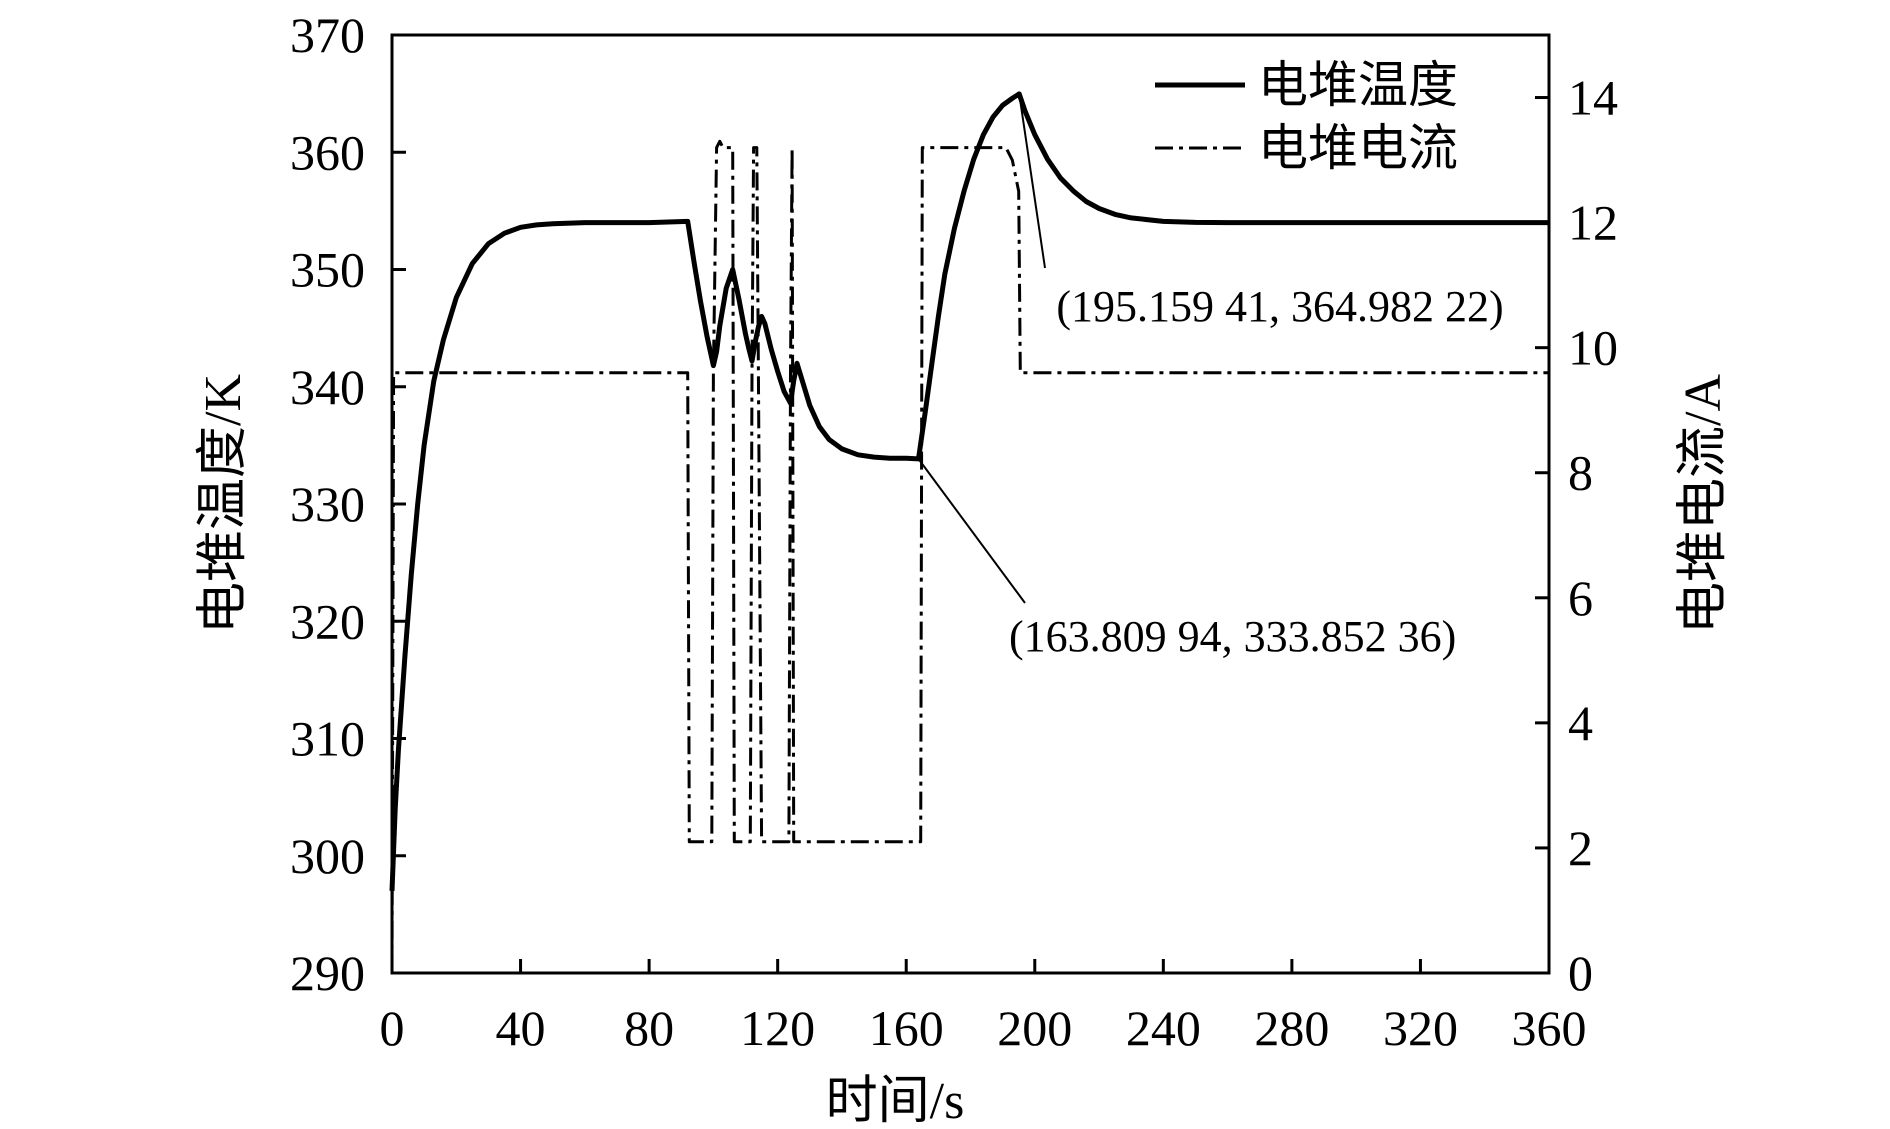 The image size is (1890, 1129). What do you see at coordinates (327, 621) in the screenshot?
I see `y-tick-label: 320` at bounding box center [327, 621].